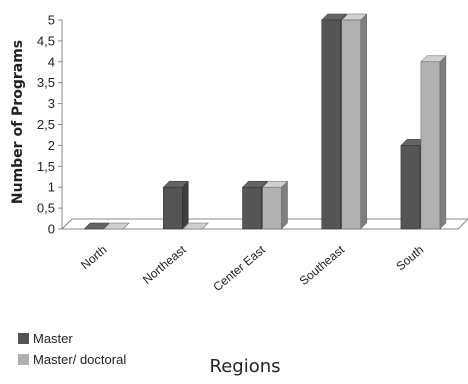  I want to click on y-tick-label: 4, so click(51, 61).